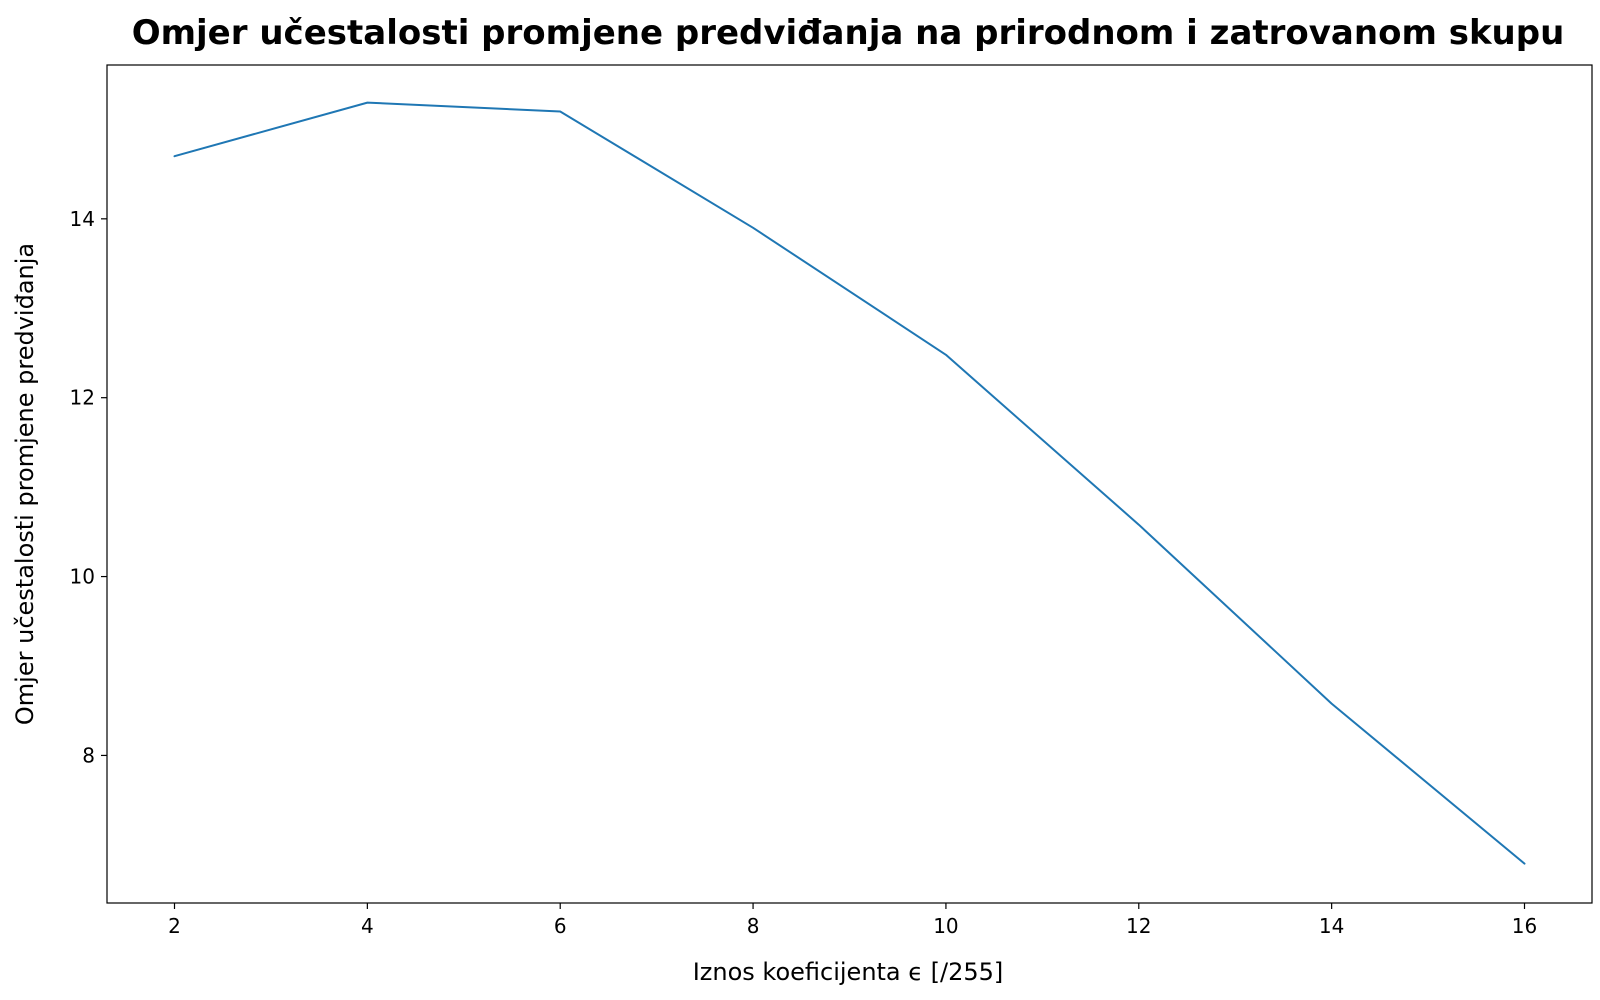  What do you see at coordinates (852, 920) in the screenshot?
I see `x-axis: 2 4 6 8 10 12 14 16` at bounding box center [852, 920].